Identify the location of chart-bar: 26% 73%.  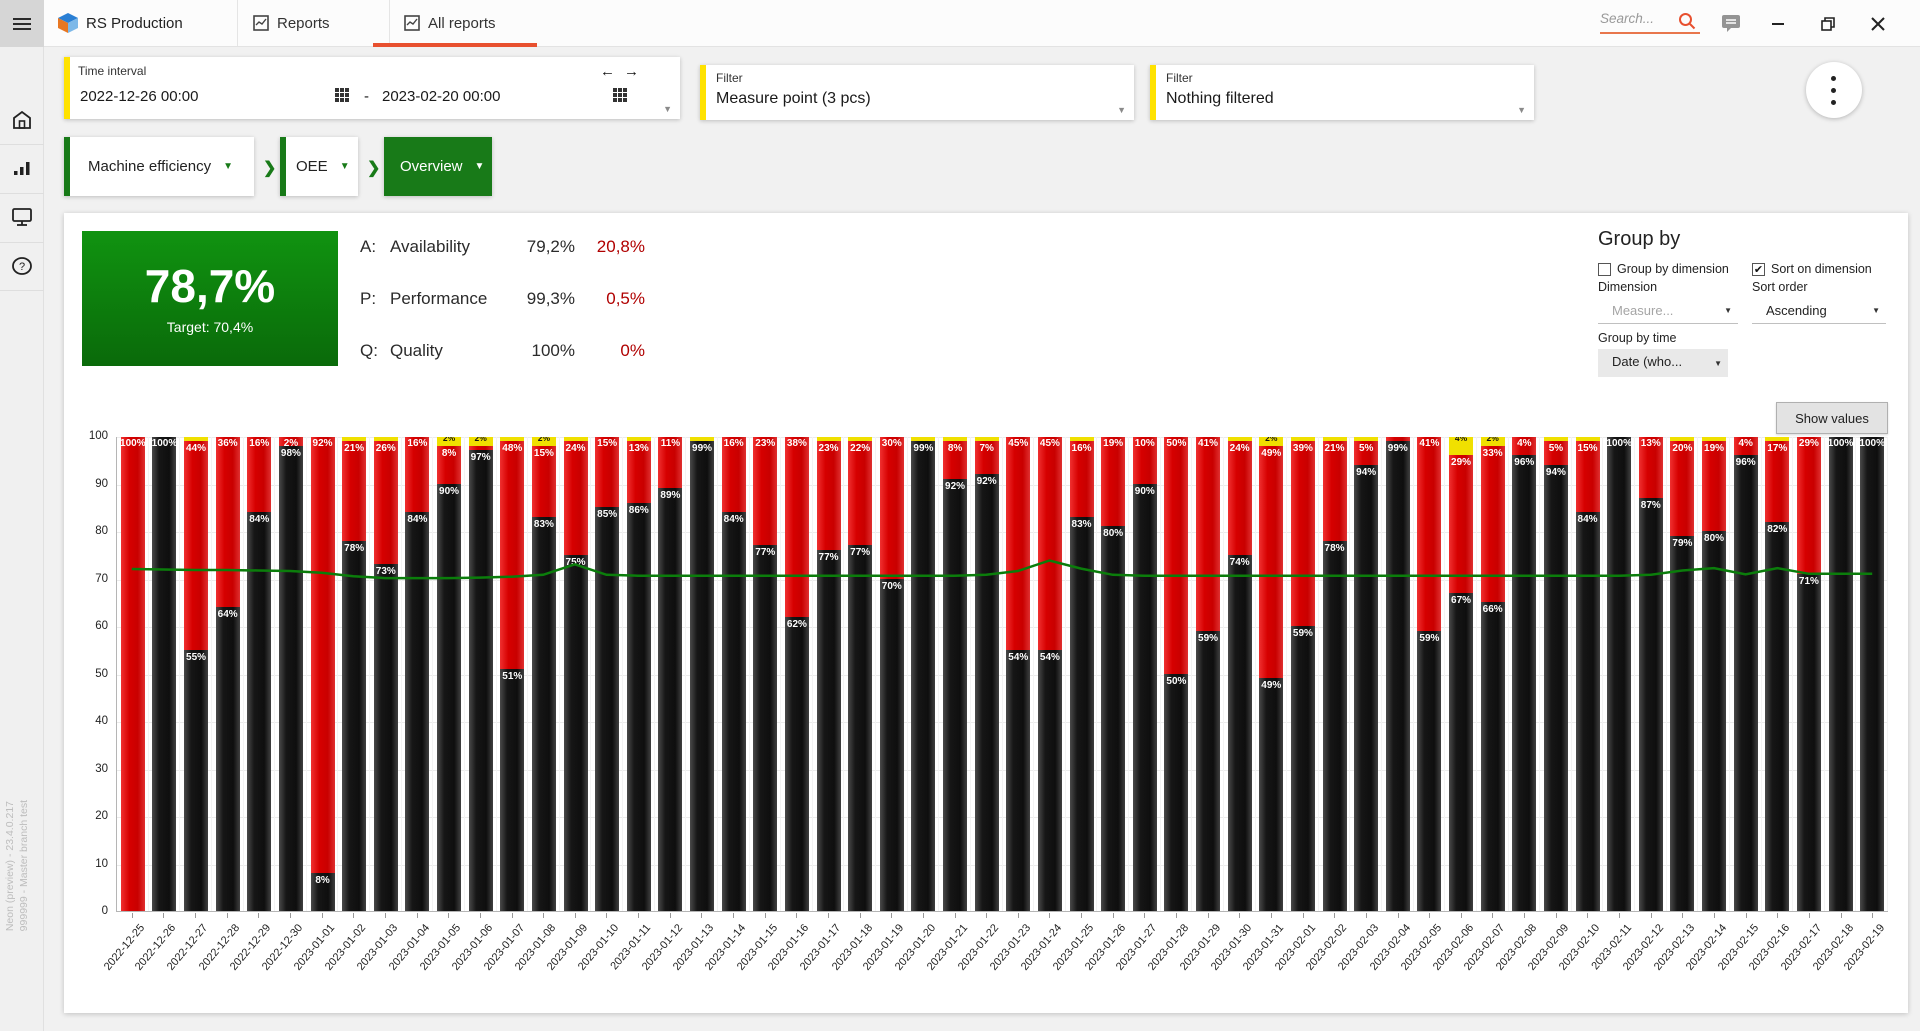
(385, 674).